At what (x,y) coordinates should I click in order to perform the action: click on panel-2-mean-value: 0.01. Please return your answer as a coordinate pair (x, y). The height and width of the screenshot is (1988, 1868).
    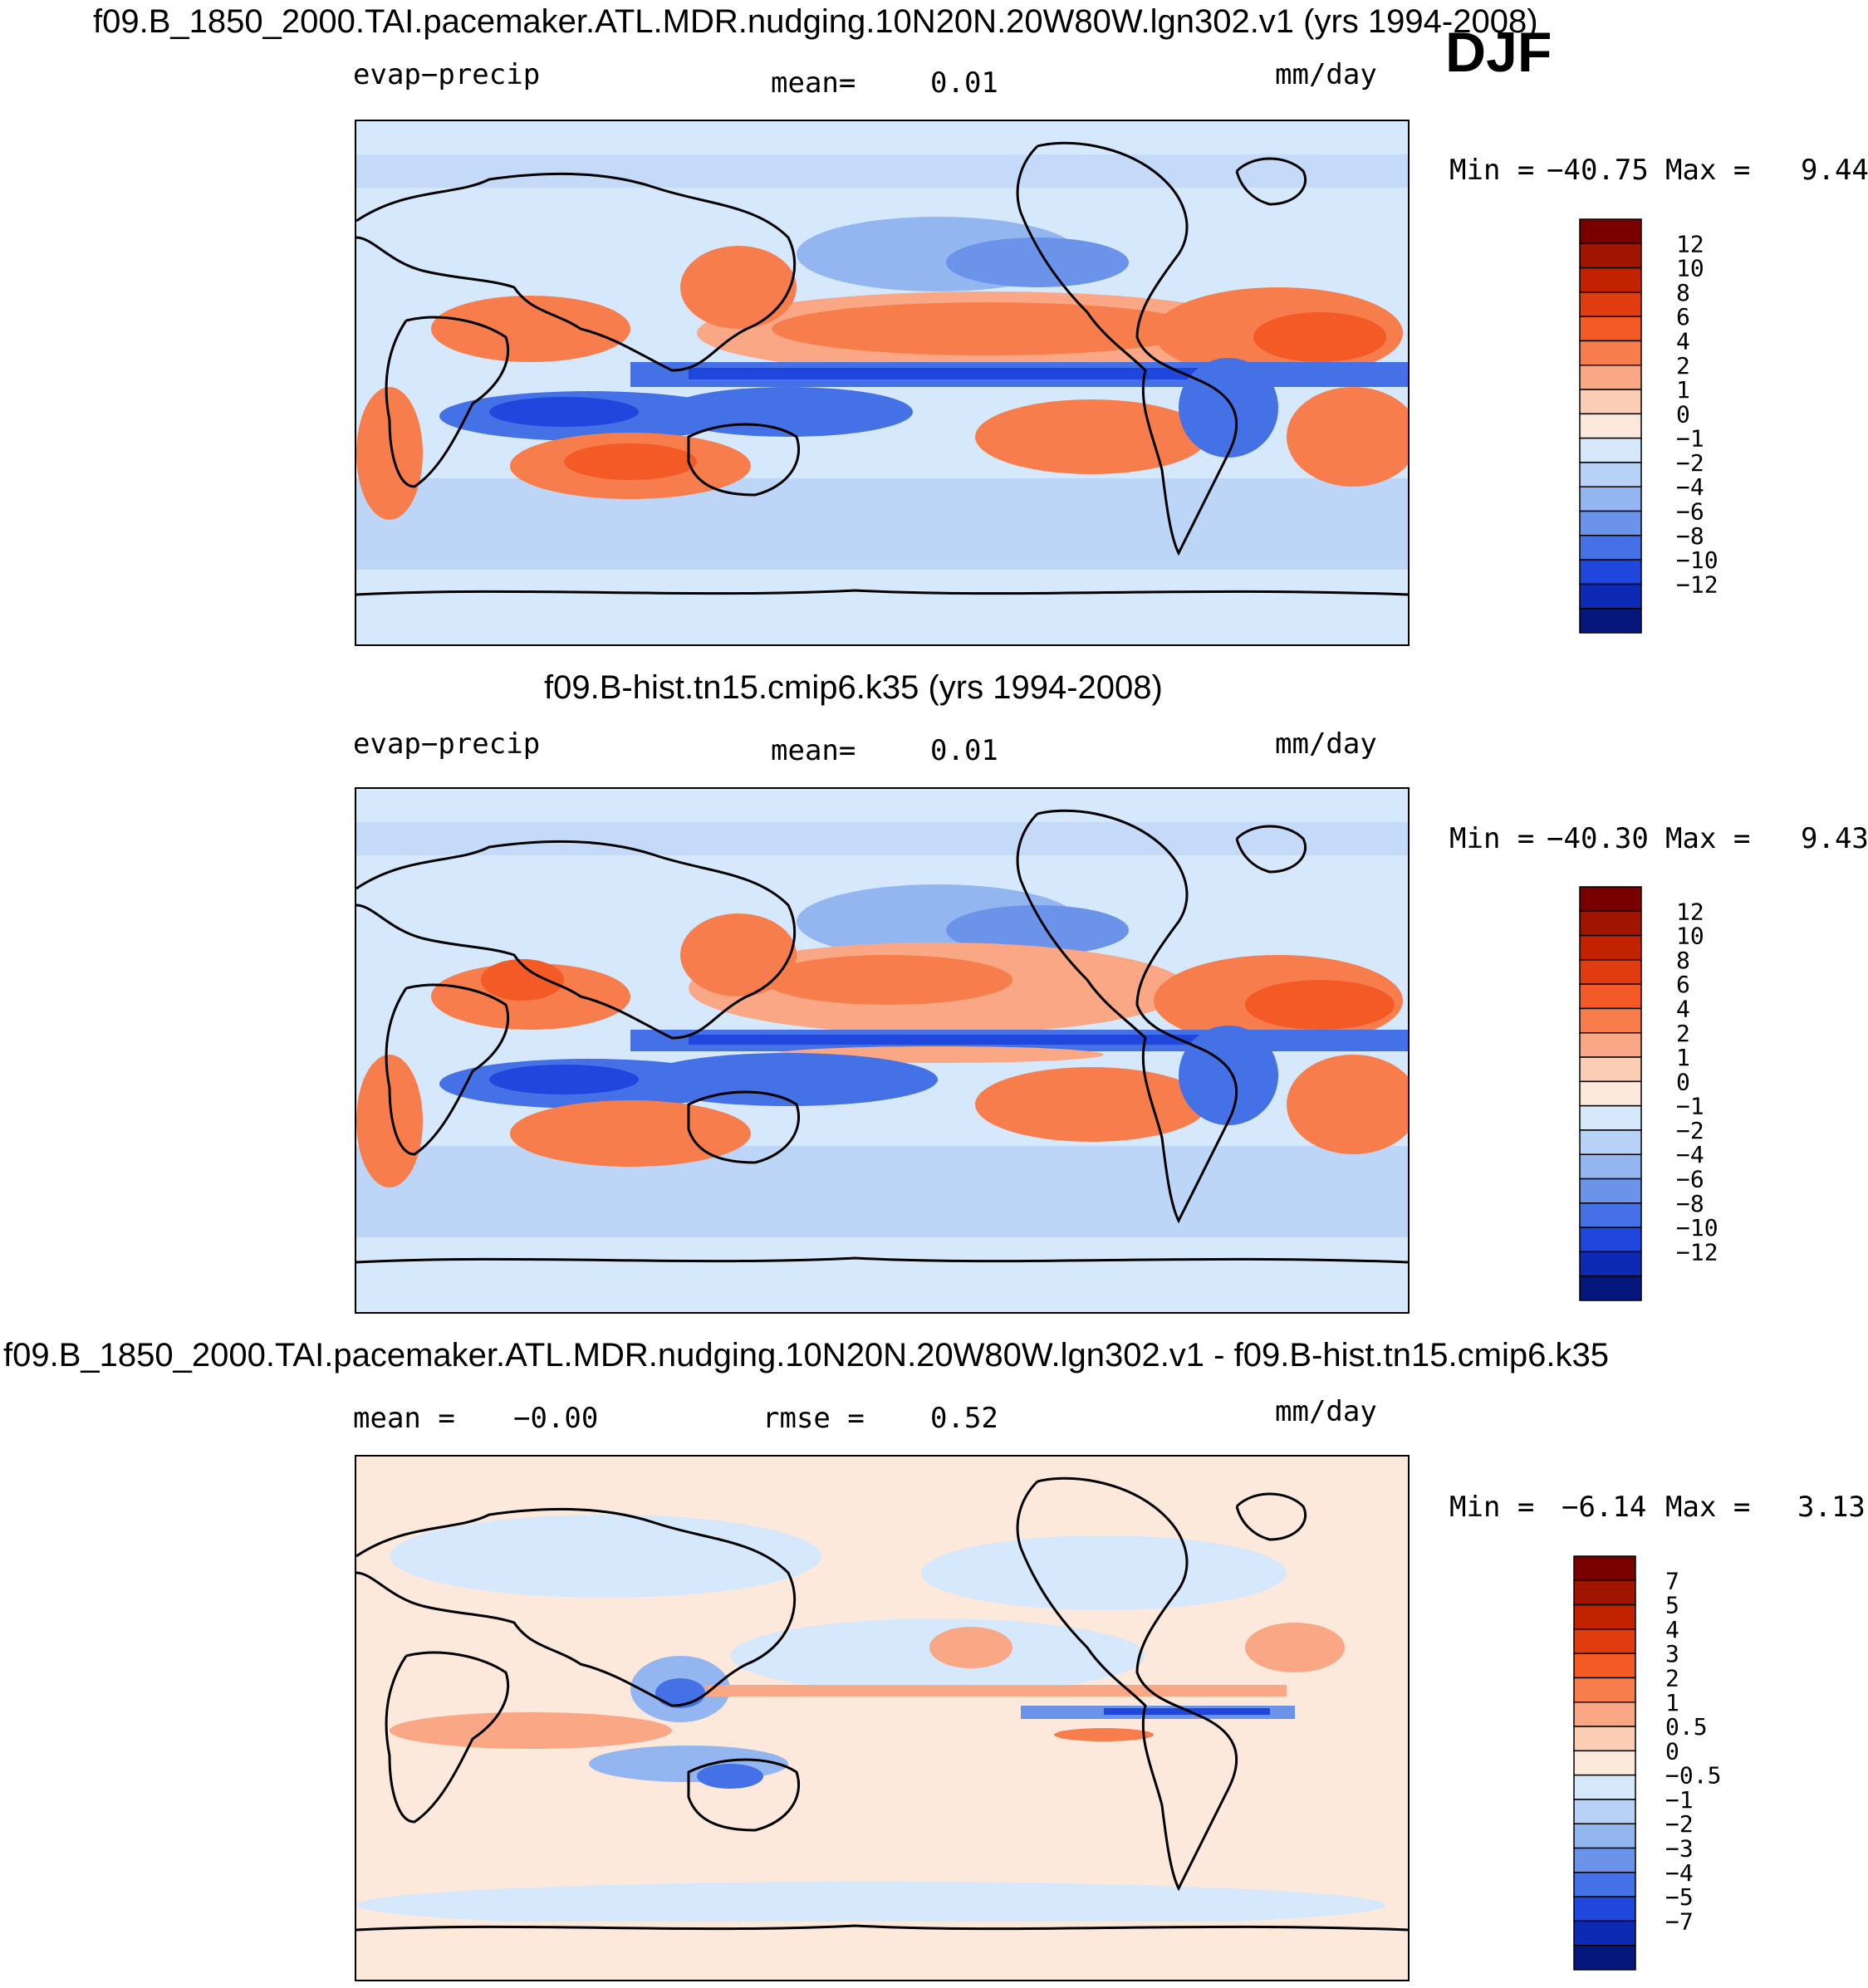
    Looking at the image, I should click on (964, 750).